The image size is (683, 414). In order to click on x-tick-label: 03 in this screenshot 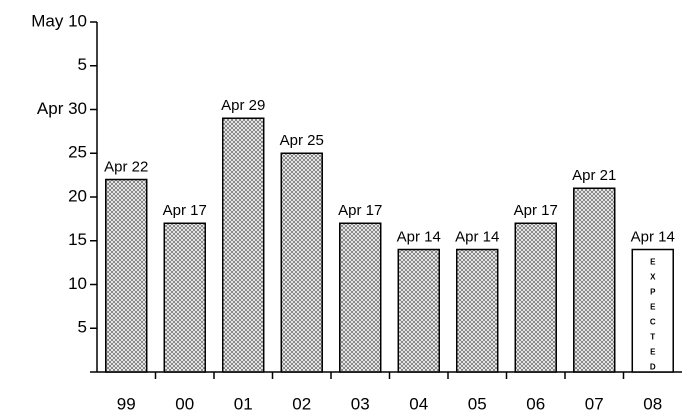, I will do `click(360, 403)`.